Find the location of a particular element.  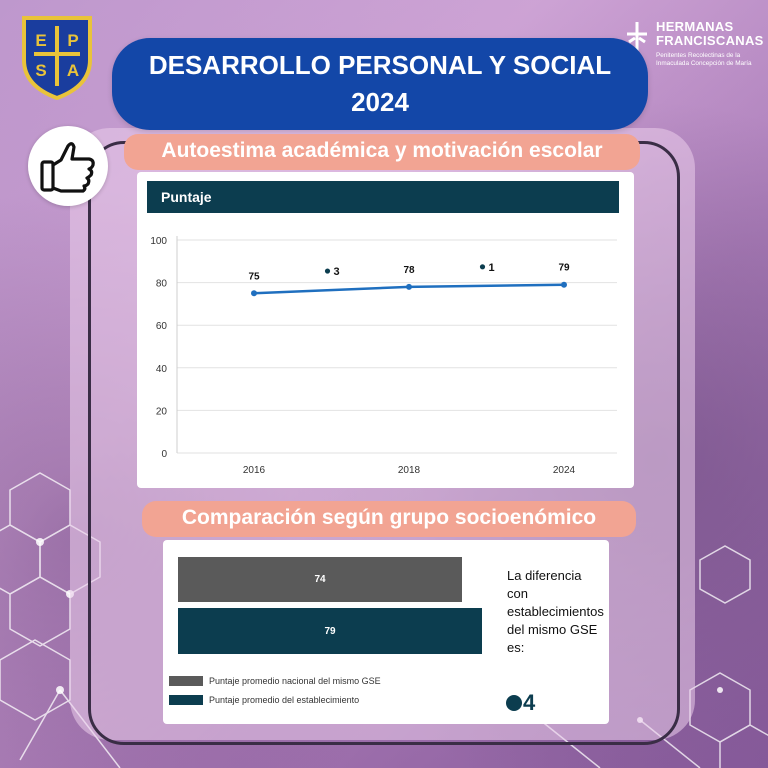

school-crest-logo: E P S A is located at coordinates (57, 58).